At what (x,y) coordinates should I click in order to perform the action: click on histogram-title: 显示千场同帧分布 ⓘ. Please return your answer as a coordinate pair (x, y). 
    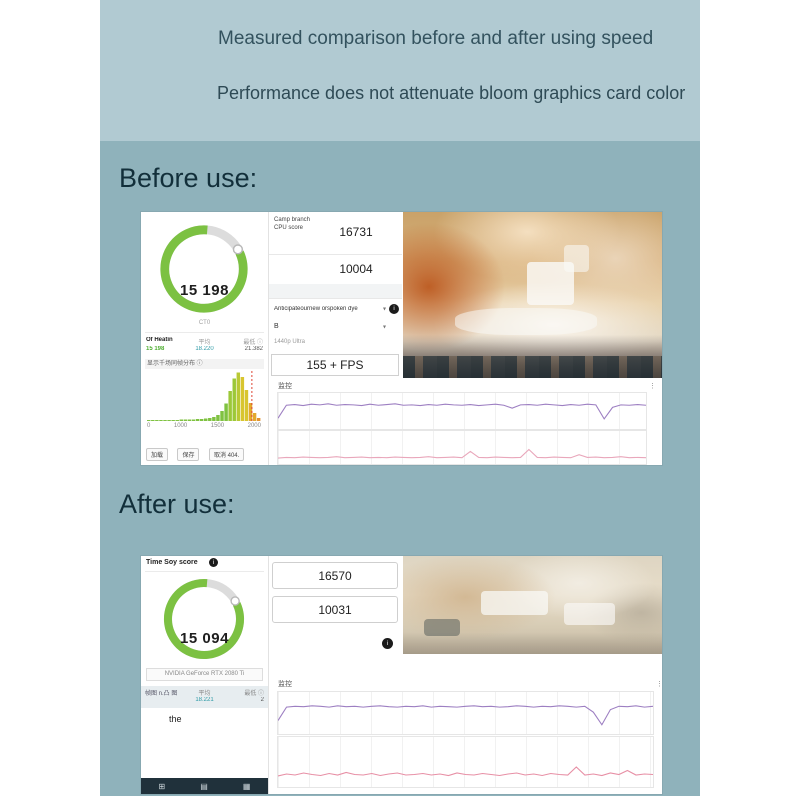
    Looking at the image, I should click on (204, 364).